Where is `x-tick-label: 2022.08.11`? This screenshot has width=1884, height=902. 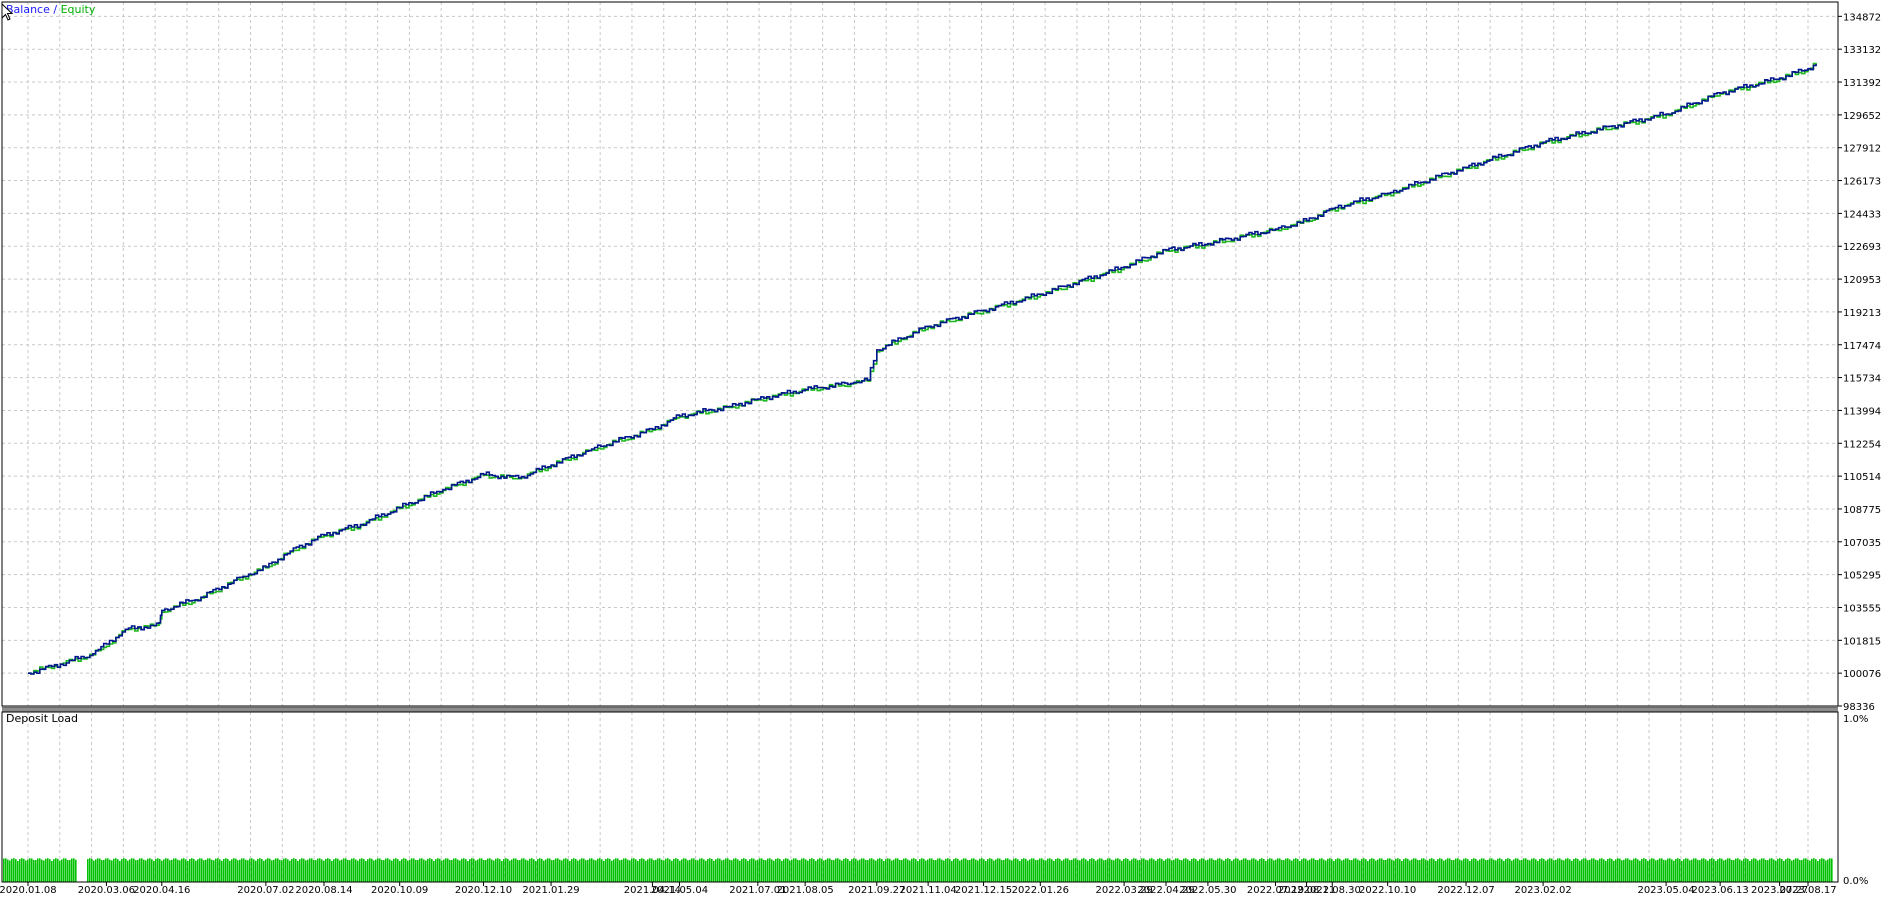
x-tick-label: 2022.08.11 is located at coordinates (1306, 890).